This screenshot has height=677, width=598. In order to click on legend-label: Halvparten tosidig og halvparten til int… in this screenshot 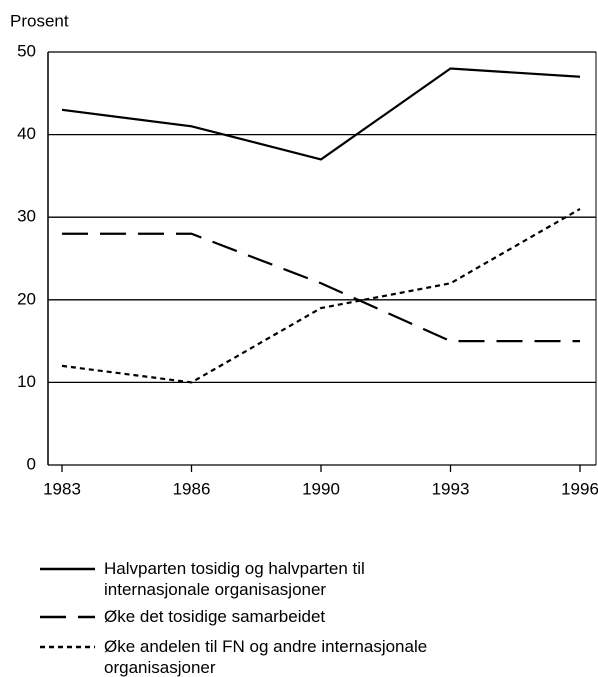, I will do `click(234, 579)`.